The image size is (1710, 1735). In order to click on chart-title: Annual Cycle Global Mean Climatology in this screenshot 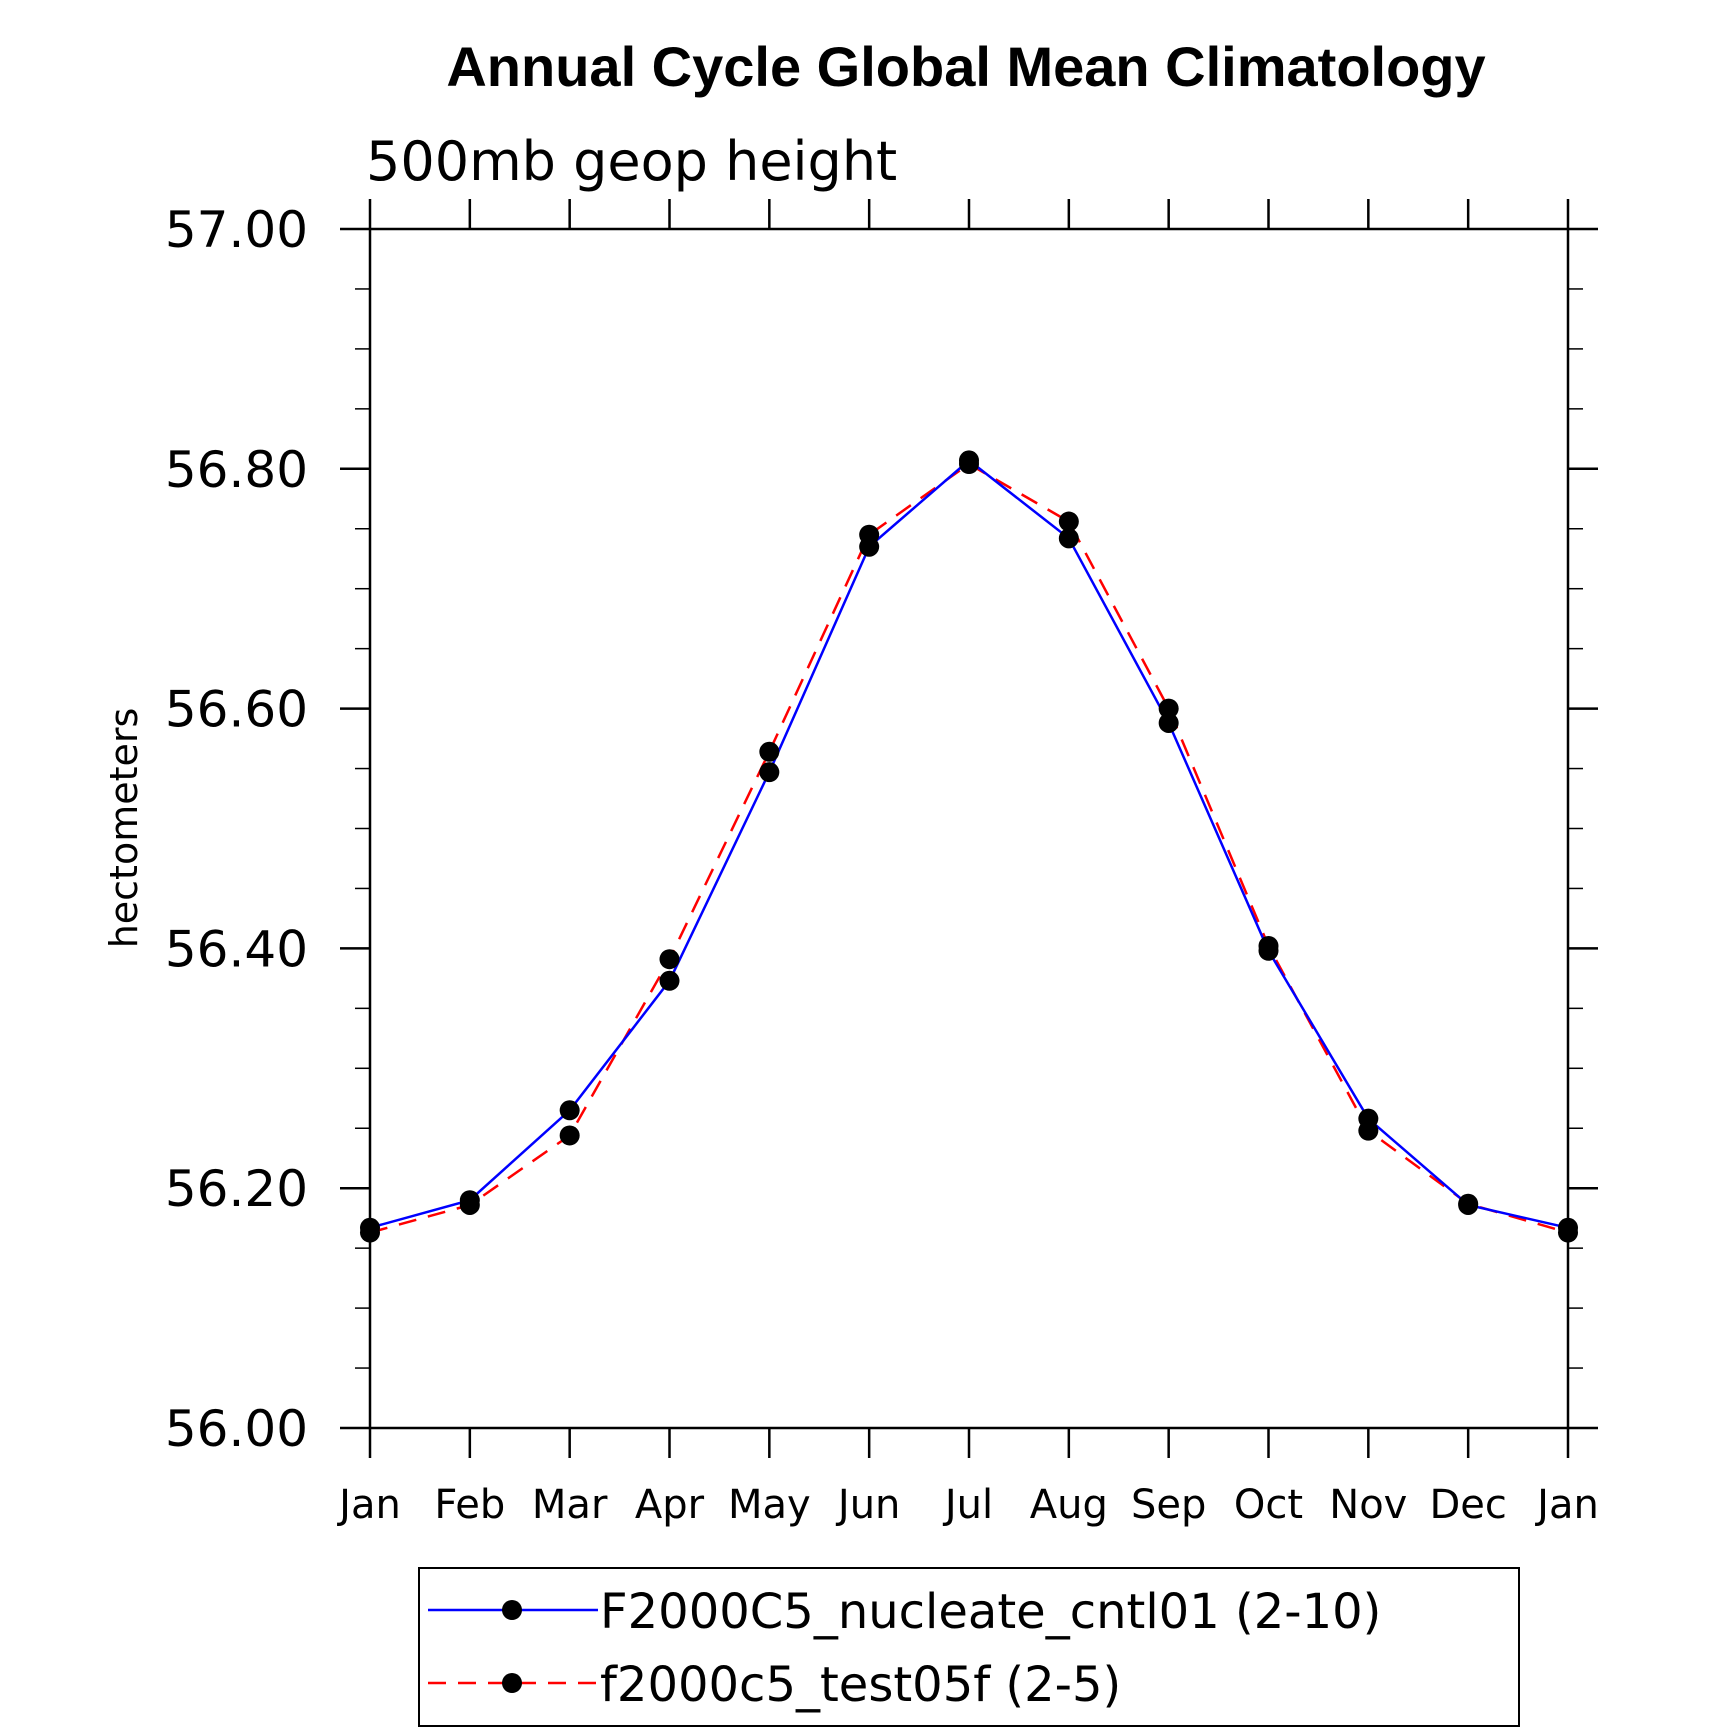, I will do `click(965, 66)`.